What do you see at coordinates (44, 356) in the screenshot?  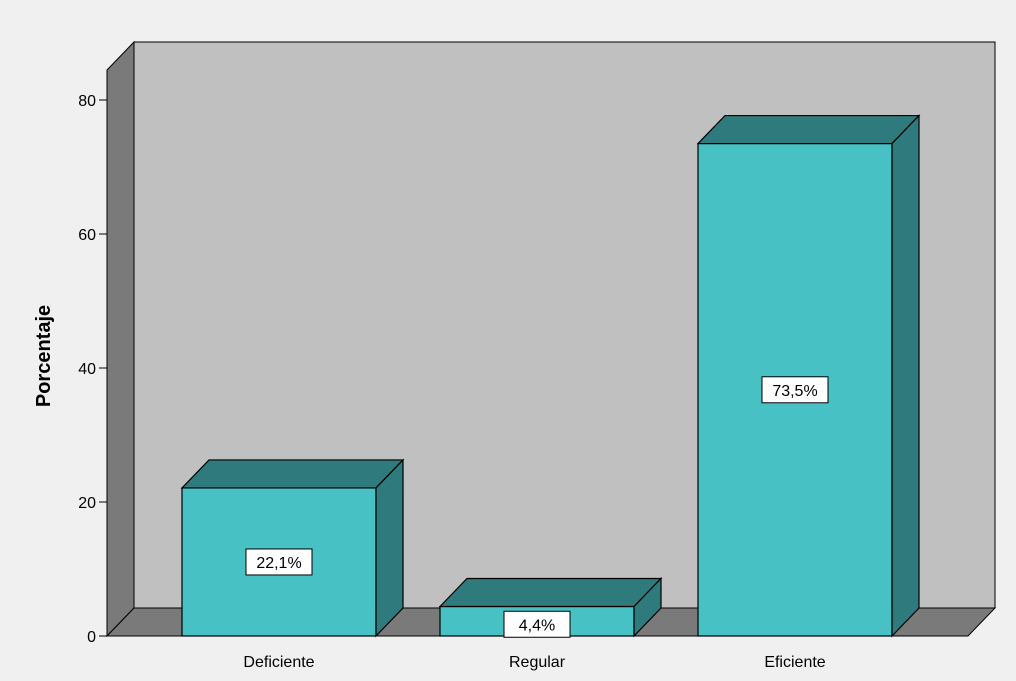 I see `y-axis-title: Porcentaje` at bounding box center [44, 356].